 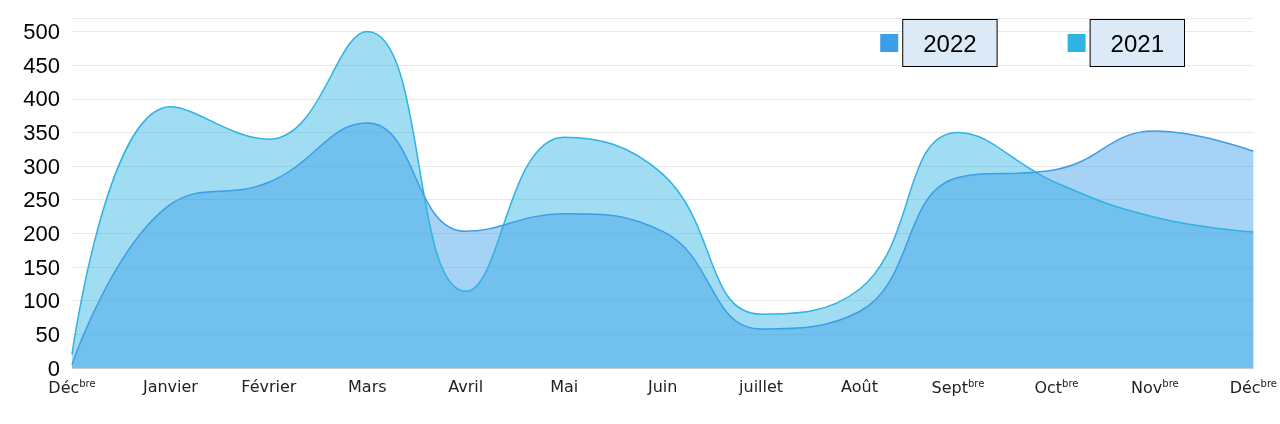 I want to click on y-tick-label: 500, so click(x=41, y=31).